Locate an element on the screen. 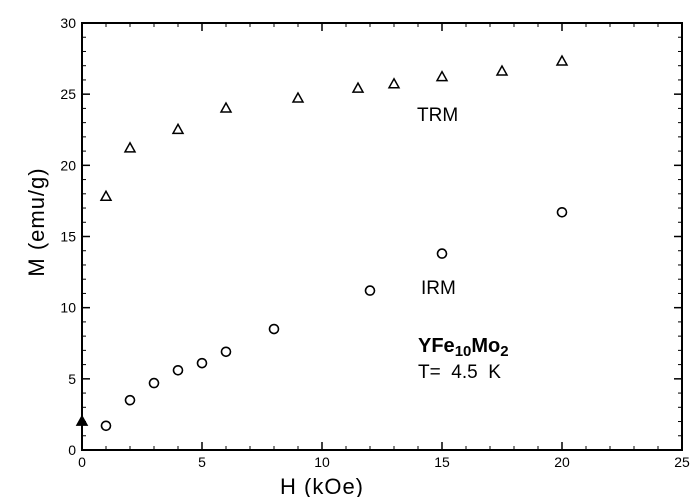 The width and height of the screenshot is (693, 497). x-tick-label: 0 is located at coordinates (82, 462).